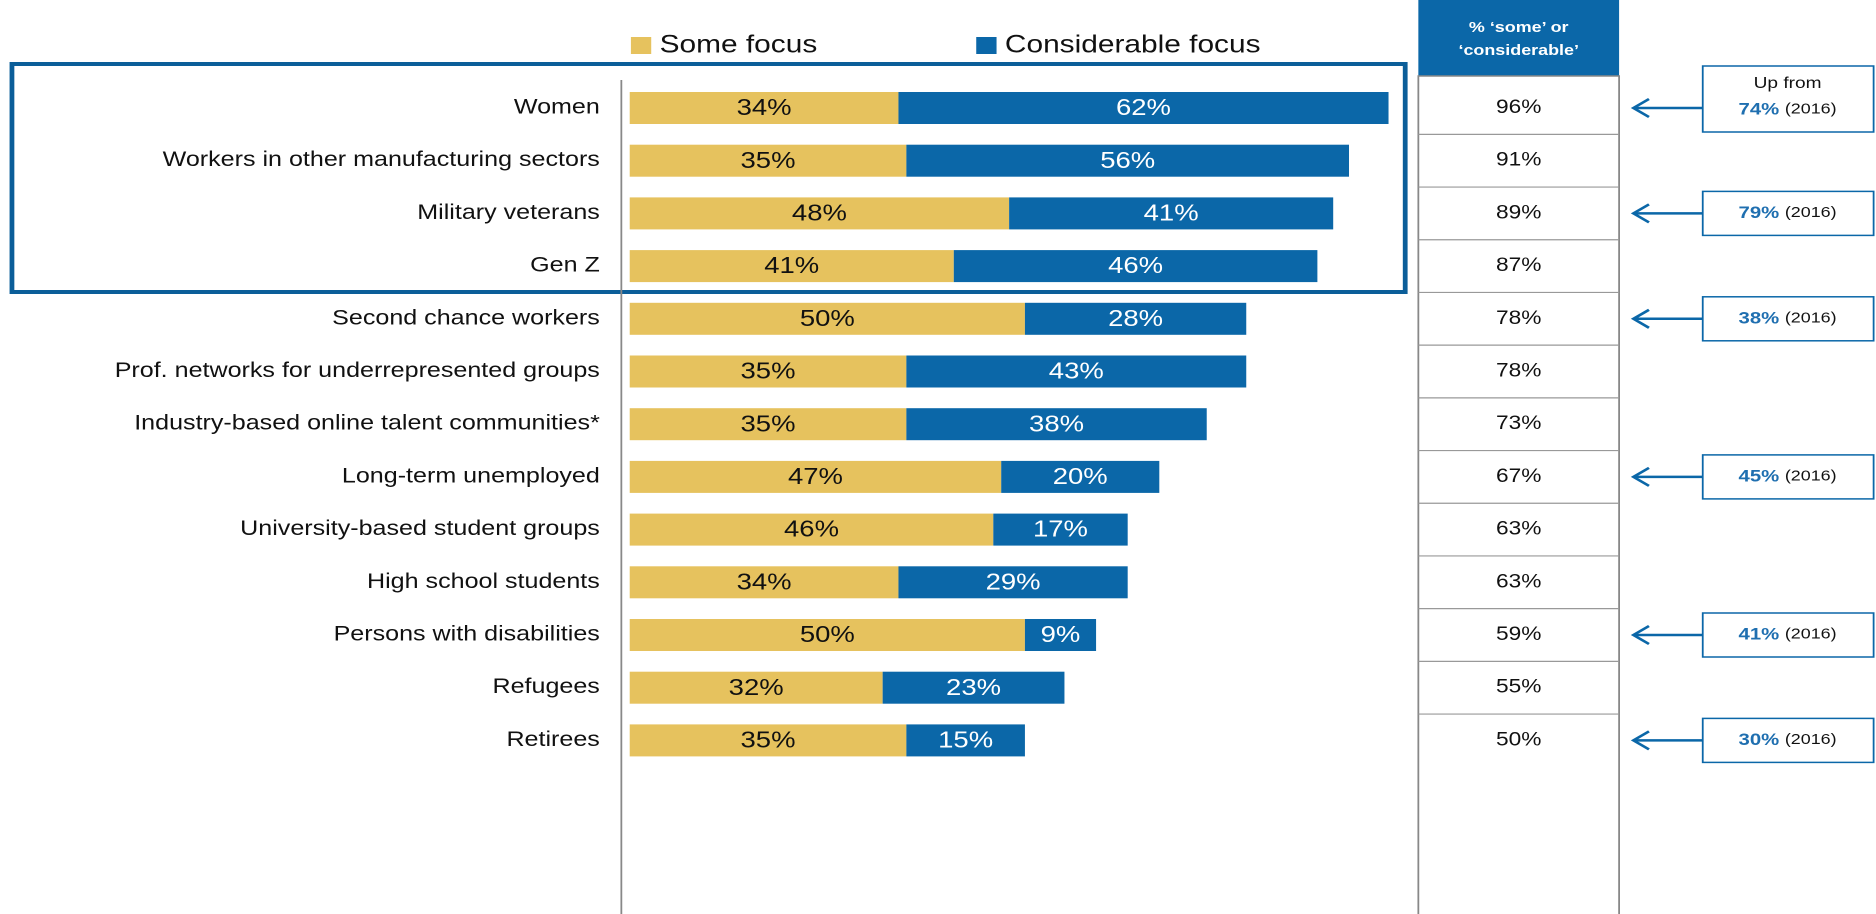  Describe the element at coordinates (1788, 83) in the screenshot. I see `annotation-lead: Up from` at that location.